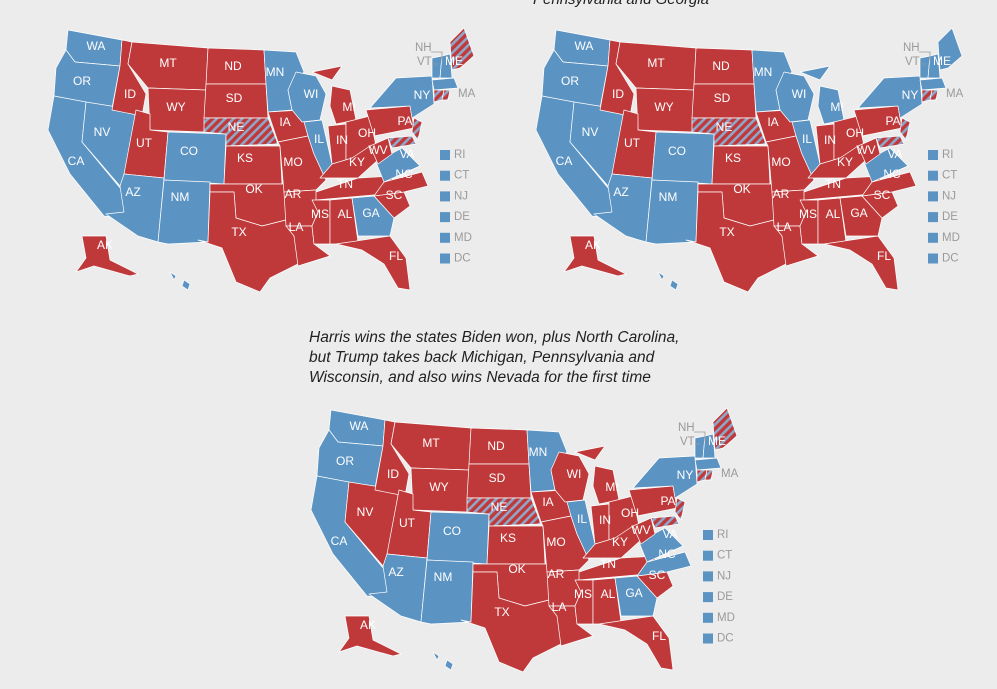 Image resolution: width=997 pixels, height=689 pixels. What do you see at coordinates (621, 4) in the screenshot?
I see `top-right-partial-caption: Pennsylvania and Georgia` at bounding box center [621, 4].